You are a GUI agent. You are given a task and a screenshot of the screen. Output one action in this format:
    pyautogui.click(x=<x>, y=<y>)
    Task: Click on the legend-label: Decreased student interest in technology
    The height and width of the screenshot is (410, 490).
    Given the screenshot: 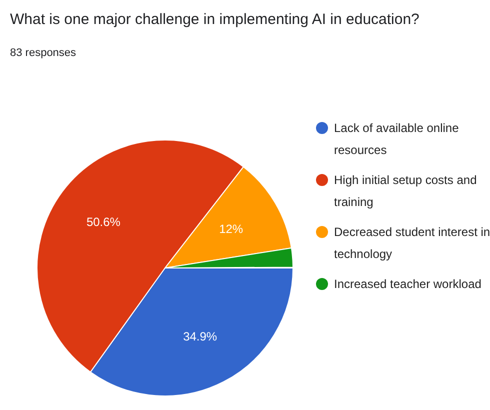 What is the action you would take?
    pyautogui.click(x=412, y=243)
    